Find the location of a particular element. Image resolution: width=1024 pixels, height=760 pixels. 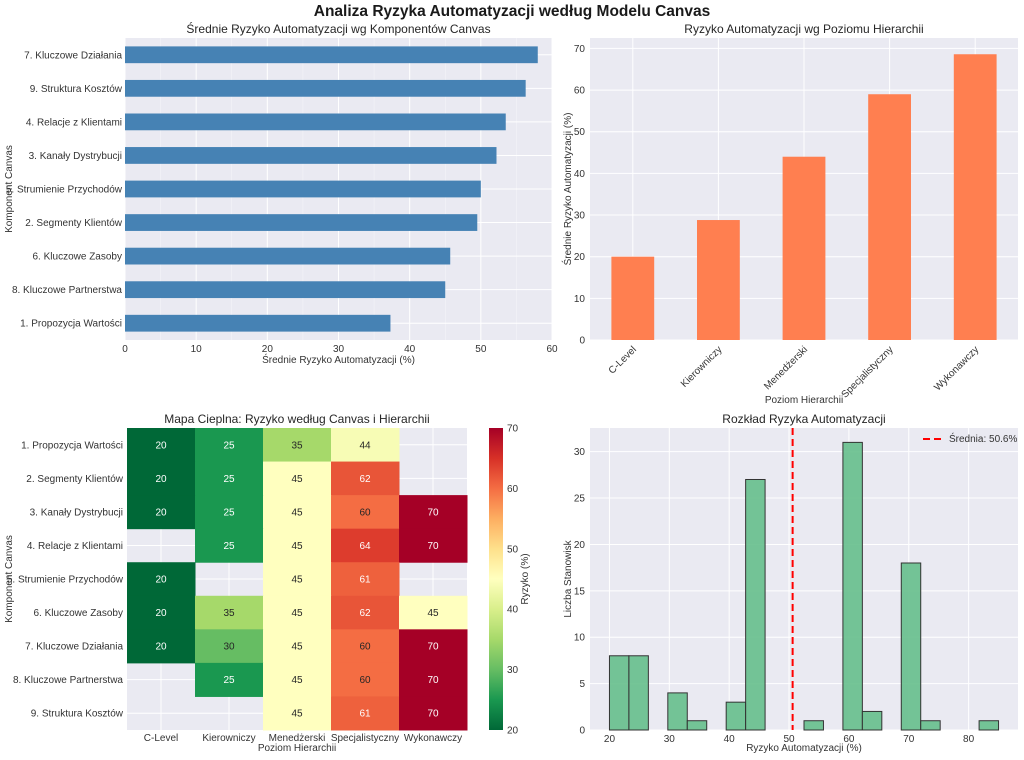

x-axis-label: Ryzyko Automatyzacji (%) is located at coordinates (804, 748).